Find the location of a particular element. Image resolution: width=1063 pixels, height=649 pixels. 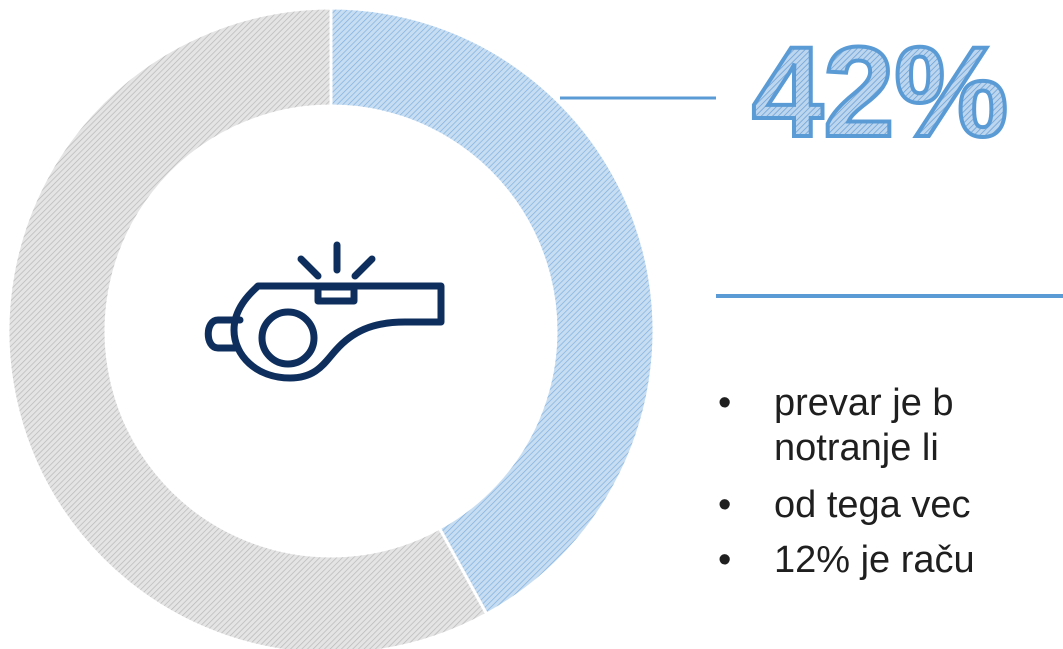

bullet-item-4: 12% je raču is located at coordinates (881, 560).